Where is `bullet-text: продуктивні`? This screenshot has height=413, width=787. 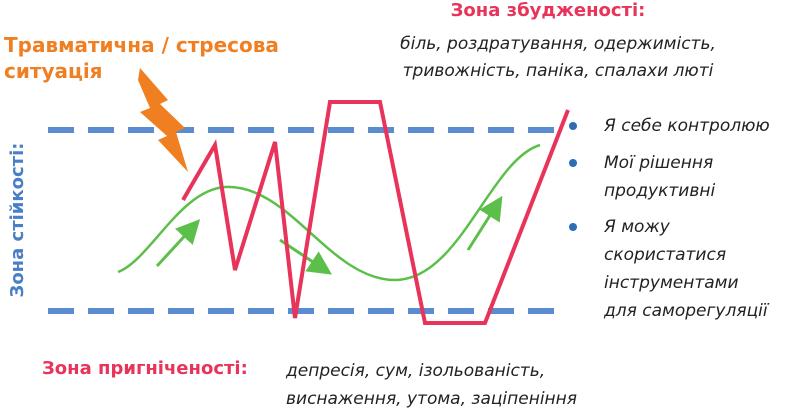
bullet-text: продуктивні is located at coordinates (659, 191).